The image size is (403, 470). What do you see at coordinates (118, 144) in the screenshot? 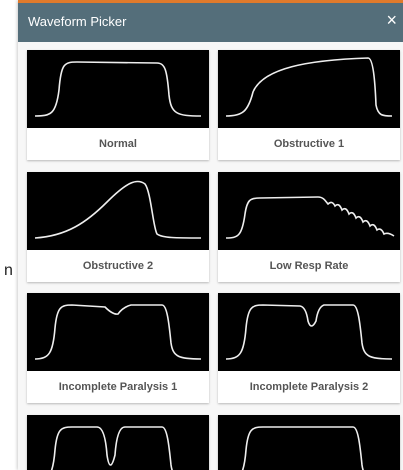
I see `card-label: Normal` at bounding box center [118, 144].